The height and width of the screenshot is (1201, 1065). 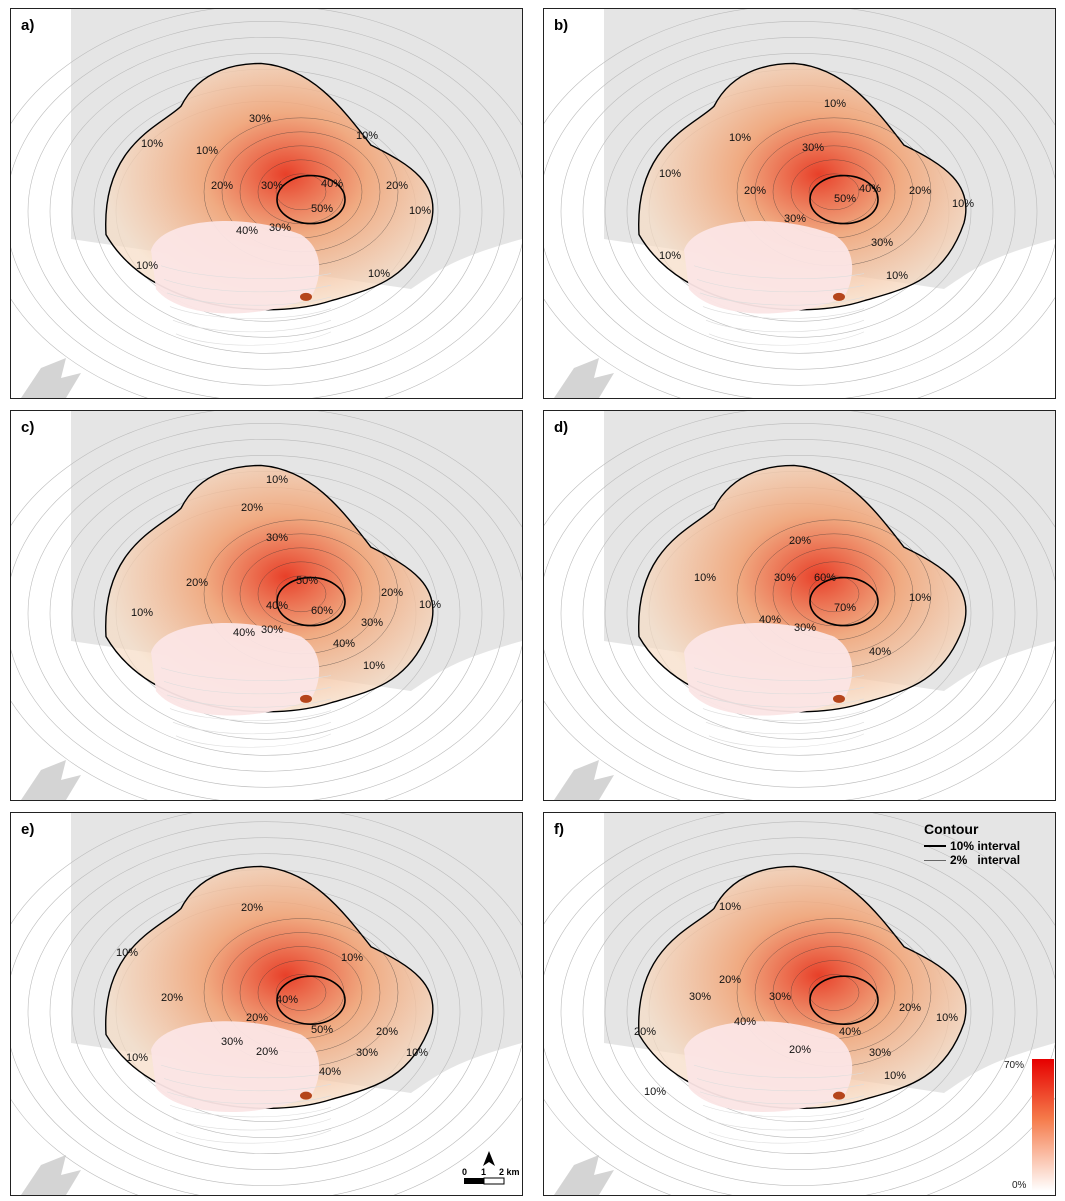 I want to click on scale-tick-2: 2 km, so click(x=509, y=1172).